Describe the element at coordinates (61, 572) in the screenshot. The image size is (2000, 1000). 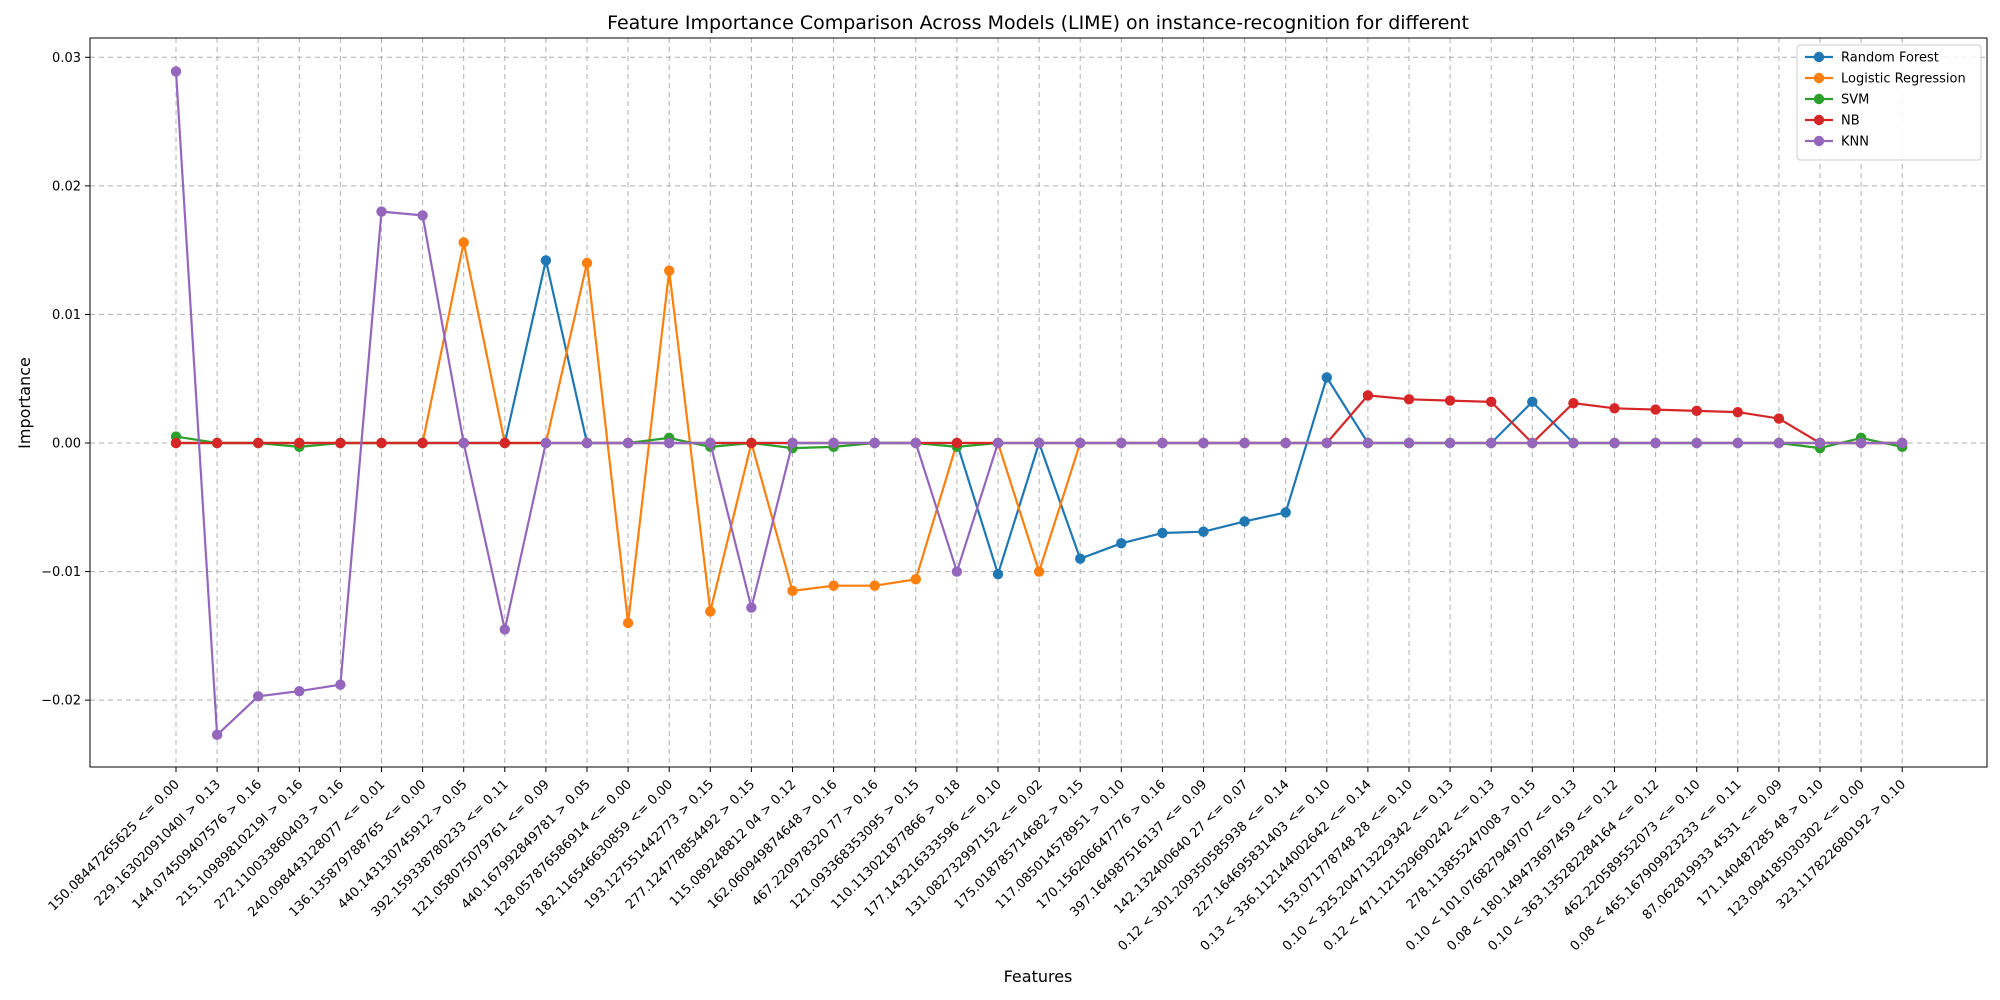
I see `y-tick-label: −0.01` at that location.